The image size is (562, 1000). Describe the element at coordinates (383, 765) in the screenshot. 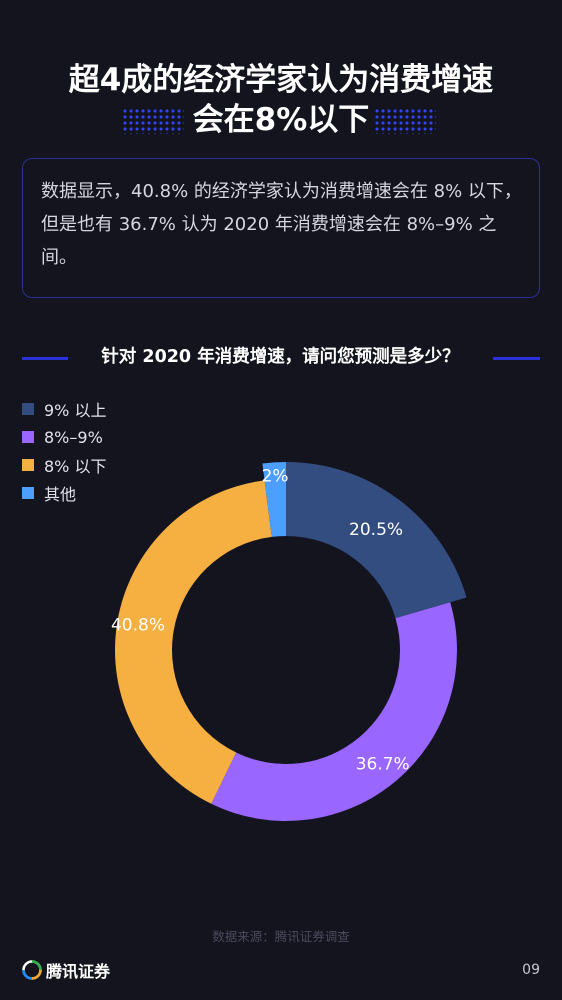

I see `slice-label: 36.7%` at that location.